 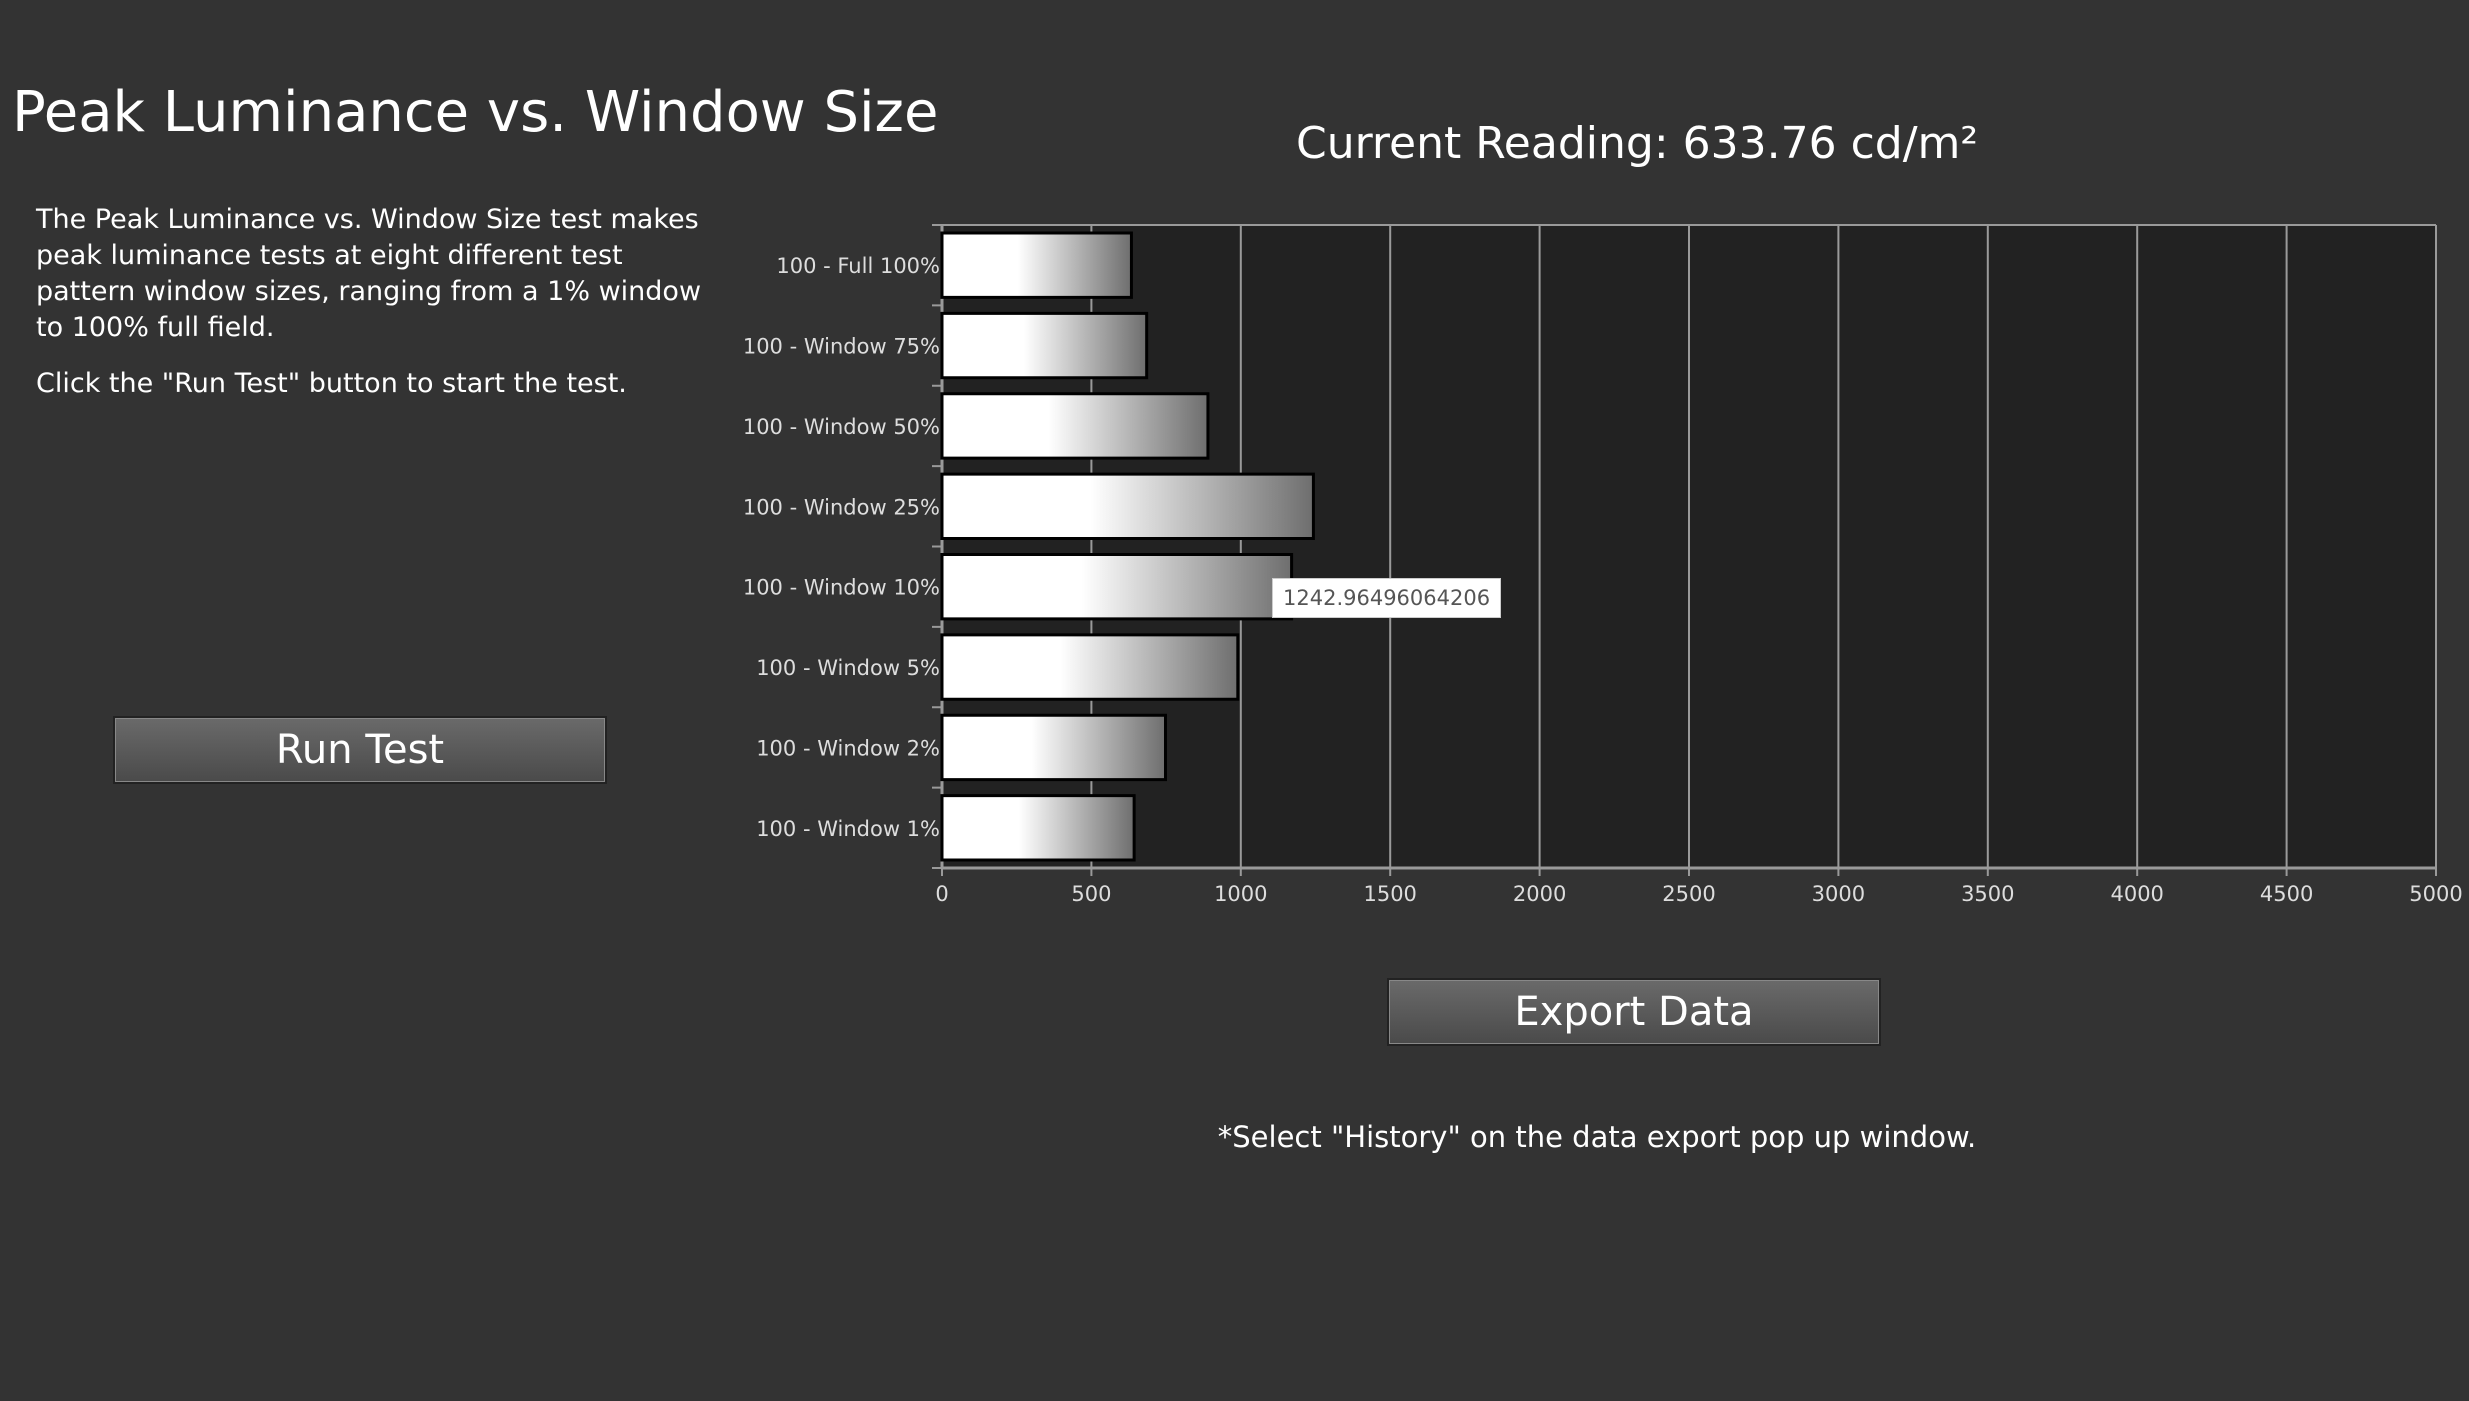 What do you see at coordinates (941, 894) in the screenshot?
I see `x-tick-label: 0` at bounding box center [941, 894].